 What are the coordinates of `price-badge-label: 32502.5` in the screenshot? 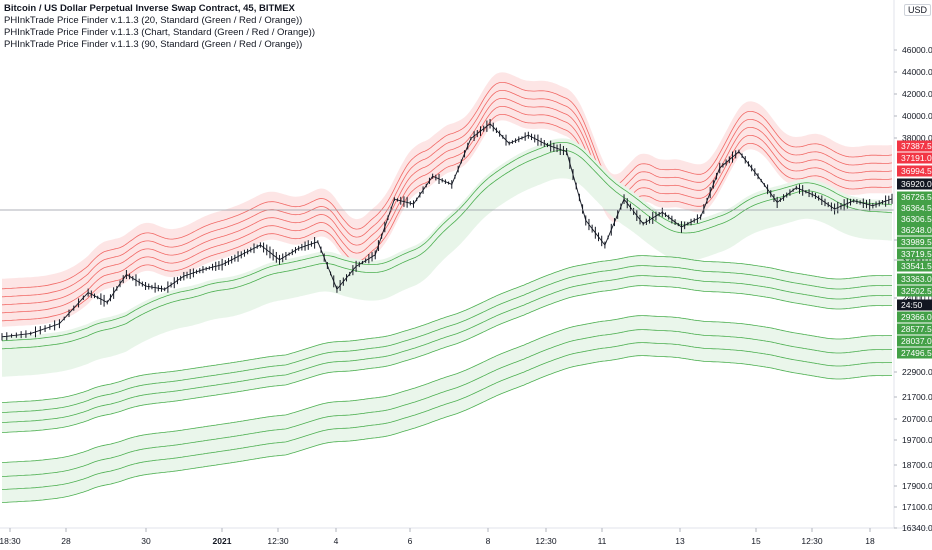 It's located at (916, 291).